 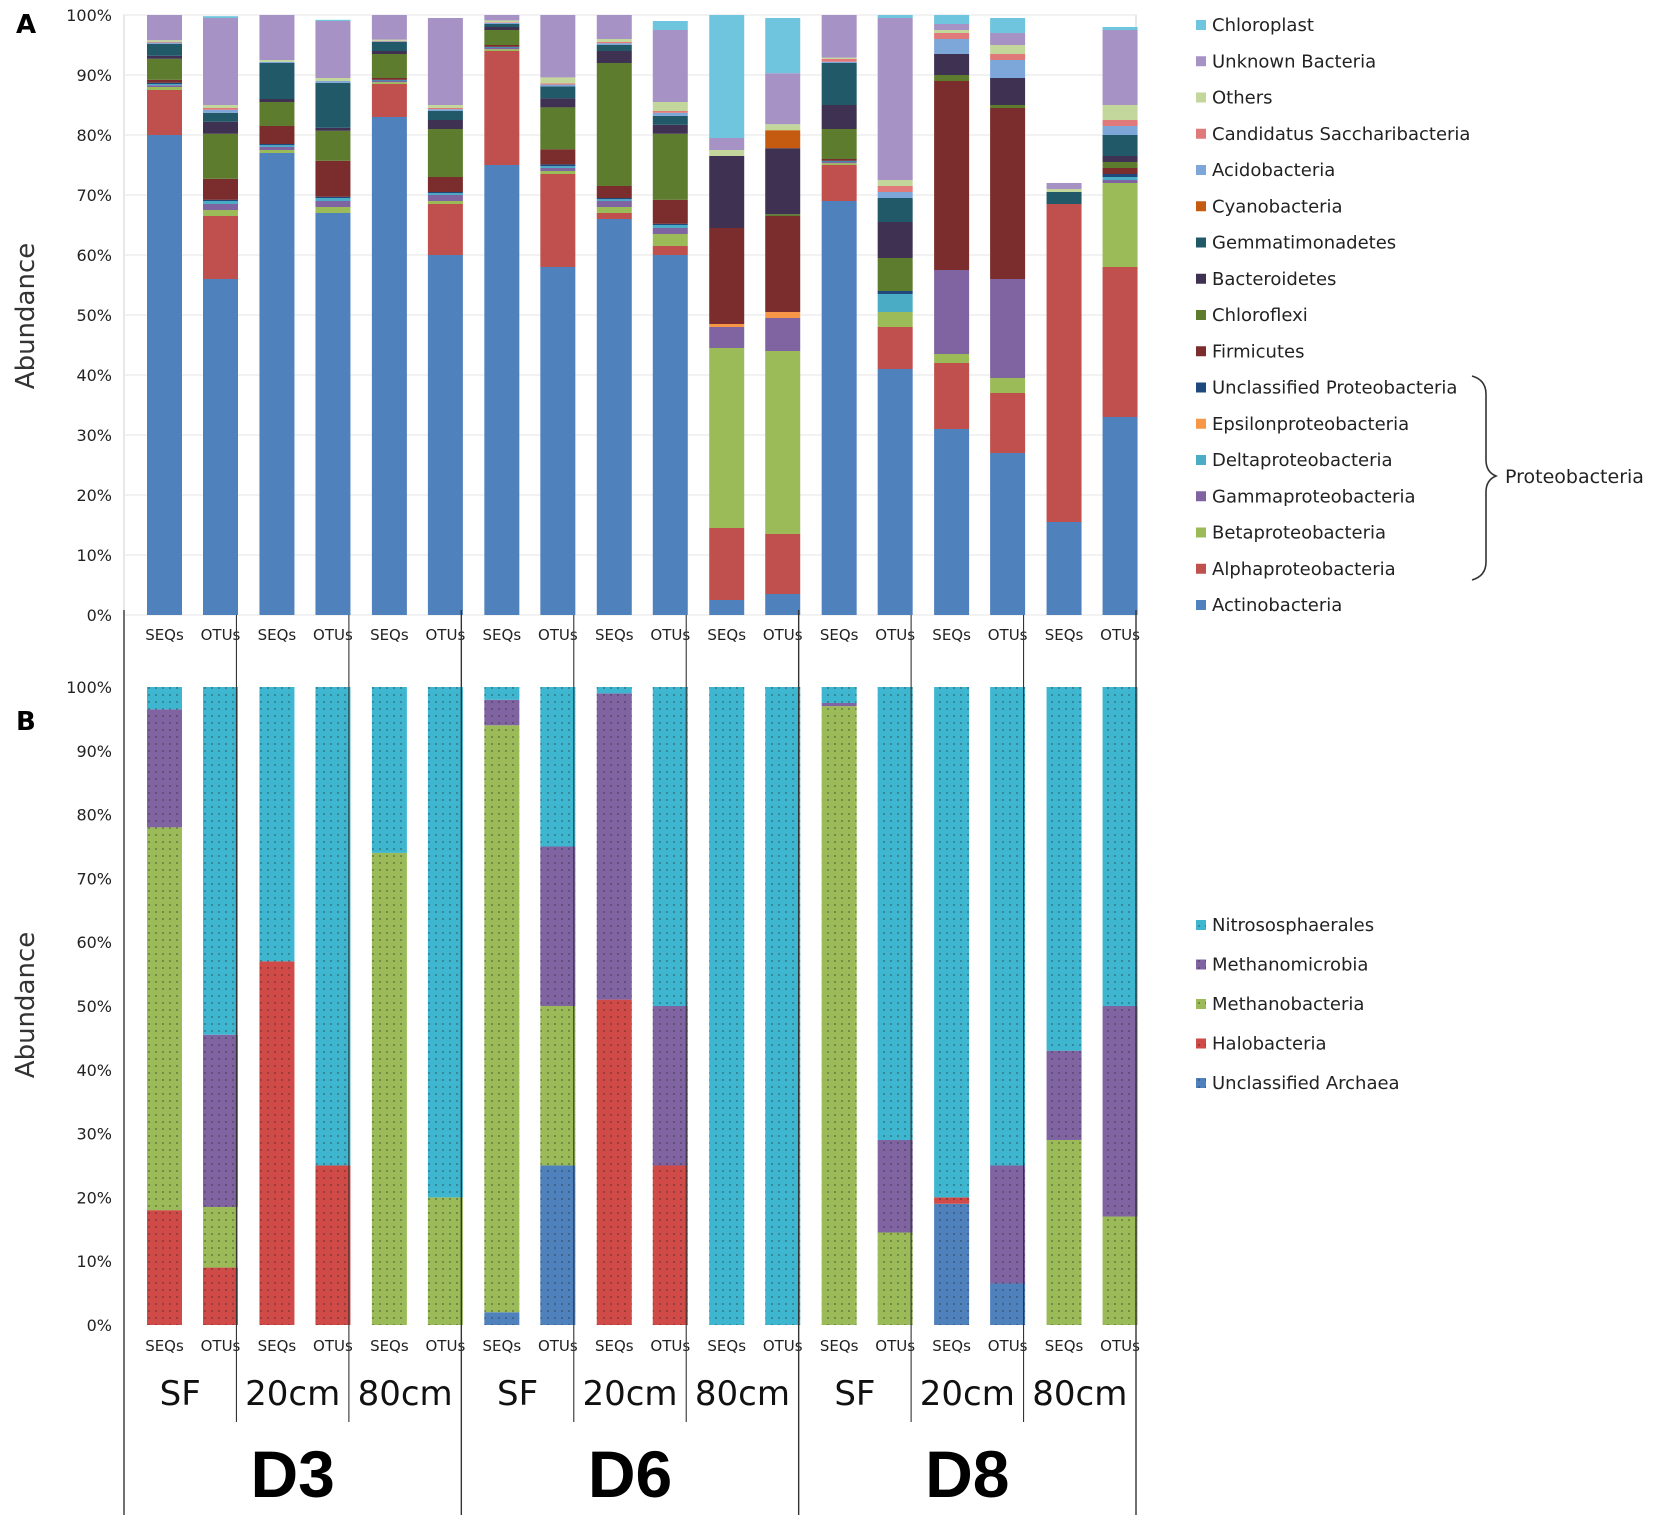 What do you see at coordinates (94, 495) in the screenshot?
I see `y-tick-label: 20%` at bounding box center [94, 495].